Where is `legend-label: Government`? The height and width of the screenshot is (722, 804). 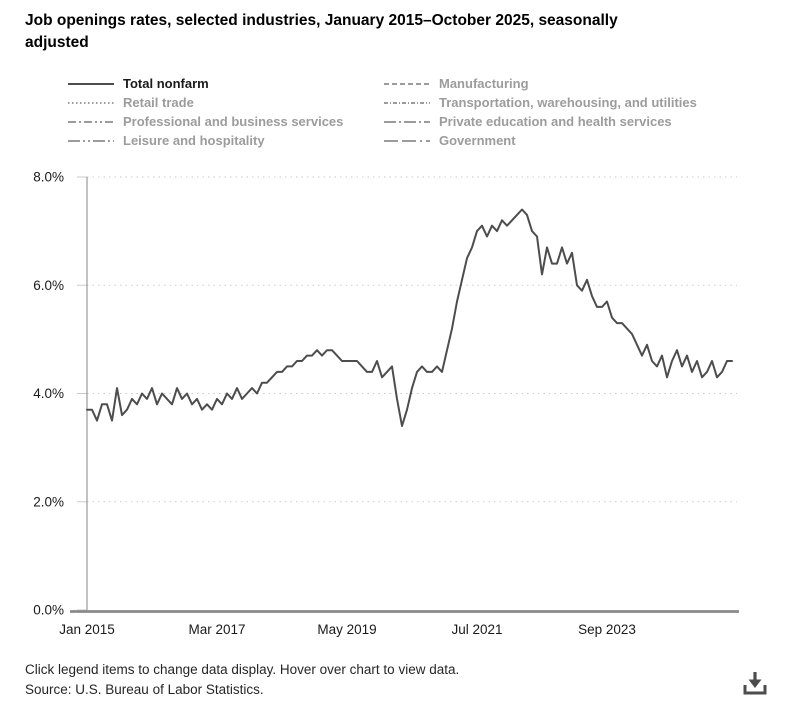 legend-label: Government is located at coordinates (477, 140).